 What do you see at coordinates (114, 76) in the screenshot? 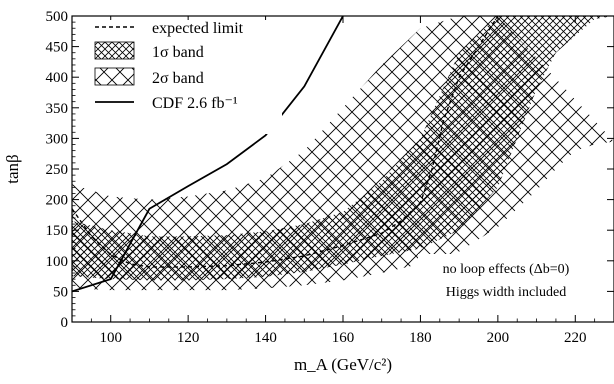
I see `legend-swatch-band2` at bounding box center [114, 76].